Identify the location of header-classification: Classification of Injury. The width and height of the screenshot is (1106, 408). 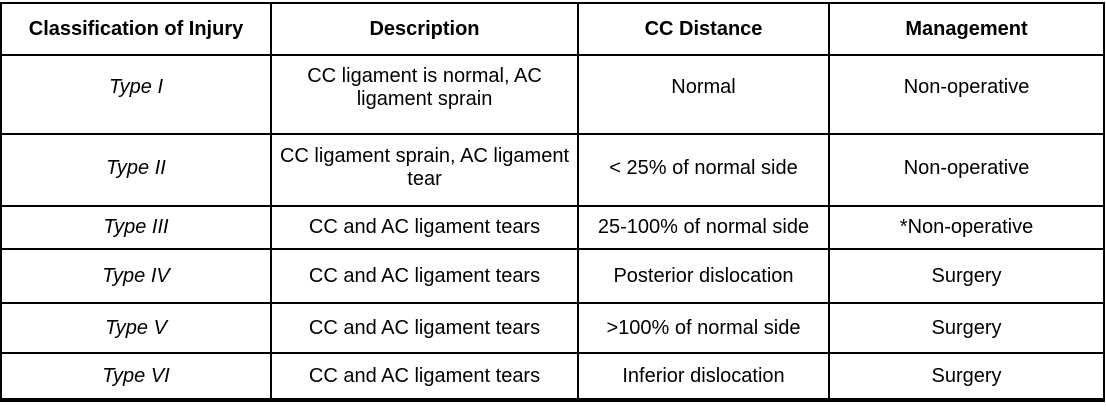
(136, 29).